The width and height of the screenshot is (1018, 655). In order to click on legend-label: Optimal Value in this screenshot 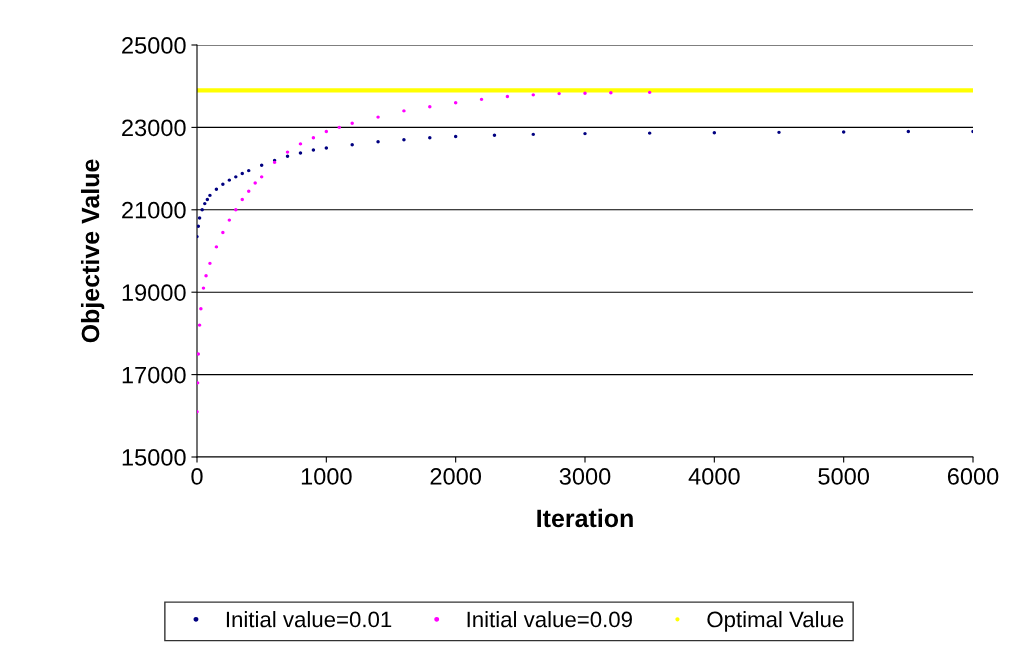, I will do `click(775, 621)`.